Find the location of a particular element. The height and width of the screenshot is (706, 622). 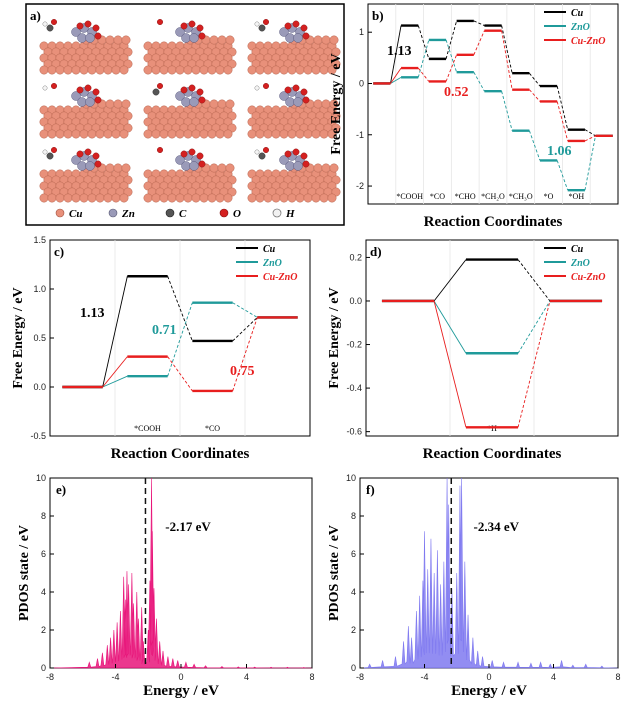

plot-frame is located at coordinates (492, 338).